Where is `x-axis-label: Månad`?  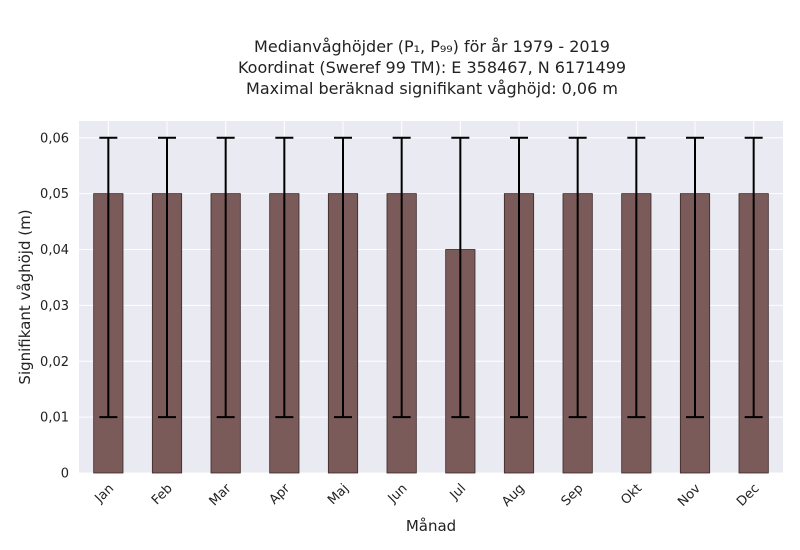 x-axis-label: Månad is located at coordinates (431, 526).